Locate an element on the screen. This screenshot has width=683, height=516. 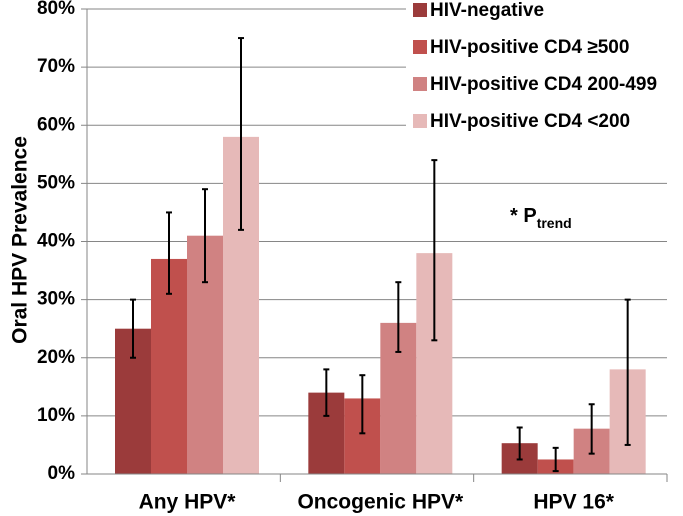
legend-label: HIV-positive CD4 ≥500 is located at coordinates (529, 47).